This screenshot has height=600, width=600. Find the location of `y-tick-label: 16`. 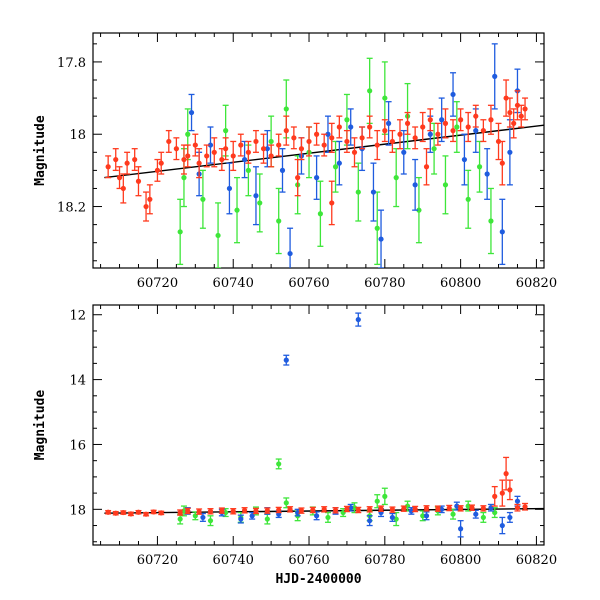

y-tick-label: 16 is located at coordinates (77, 445).